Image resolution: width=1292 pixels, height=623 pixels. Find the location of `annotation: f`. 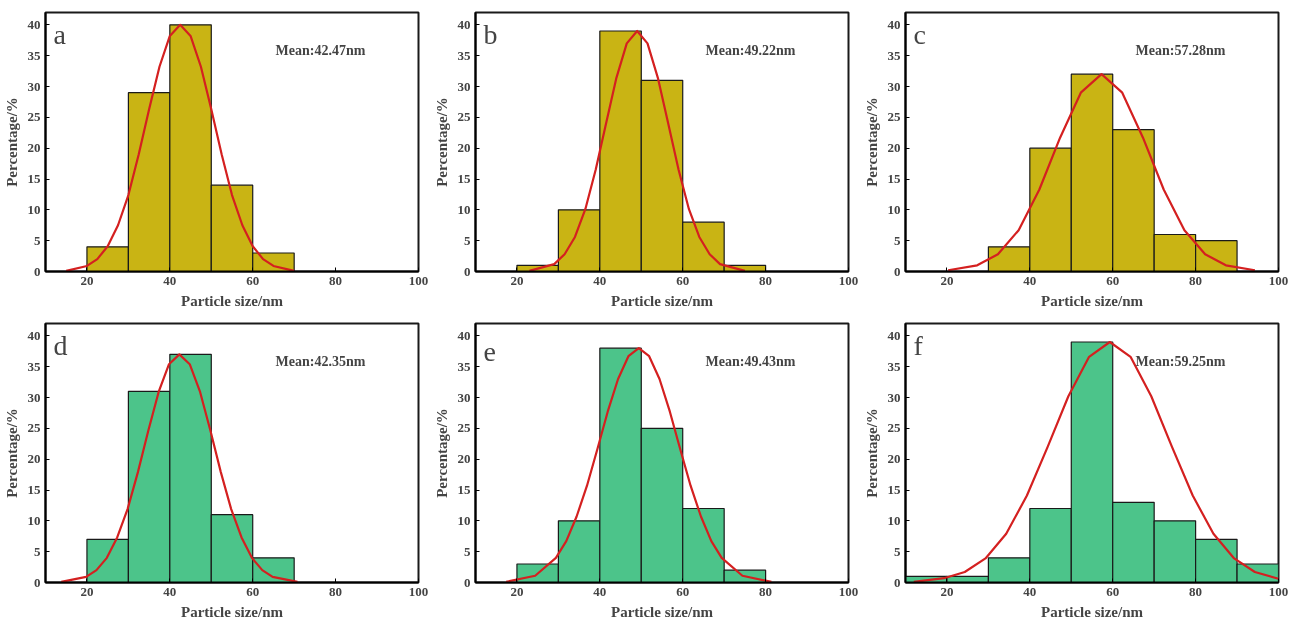

annotation: f is located at coordinates (918, 345).